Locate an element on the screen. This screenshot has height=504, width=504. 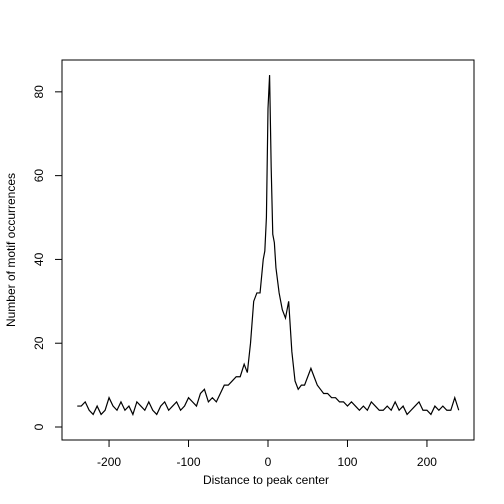
y-axis-label: Number of motif occurrences is located at coordinates (11, 250).